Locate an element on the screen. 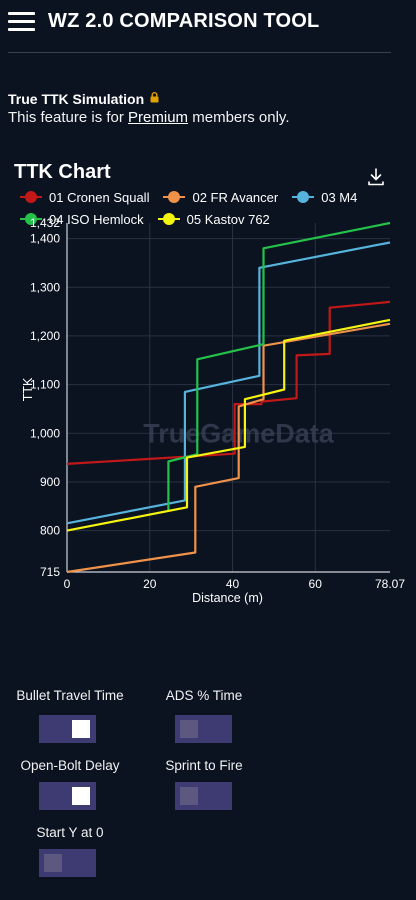  setting-label: ADS % Time is located at coordinates (204, 695).